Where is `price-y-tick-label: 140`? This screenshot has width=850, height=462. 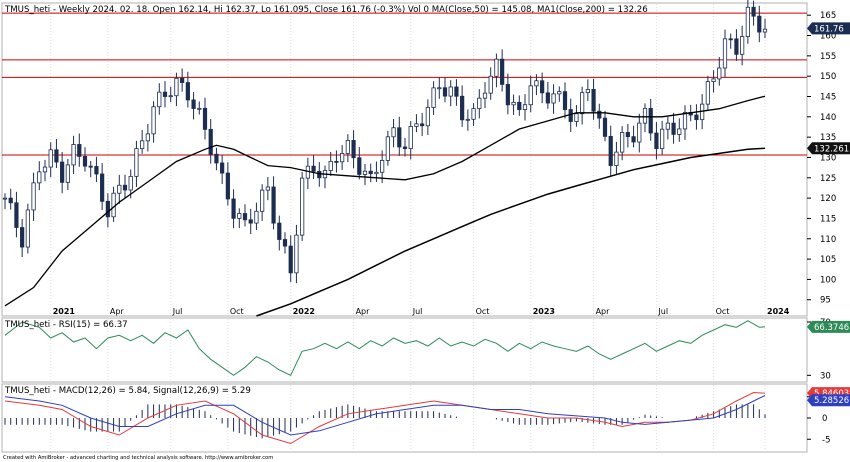 price-y-tick-label: 140 is located at coordinates (828, 118).